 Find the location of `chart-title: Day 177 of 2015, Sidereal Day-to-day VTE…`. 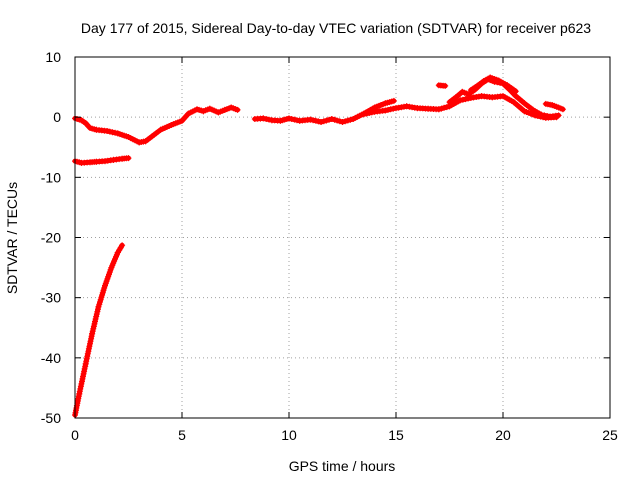

chart-title: Day 177 of 2015, Sidereal Day-to-day VTE… is located at coordinates (336, 28).